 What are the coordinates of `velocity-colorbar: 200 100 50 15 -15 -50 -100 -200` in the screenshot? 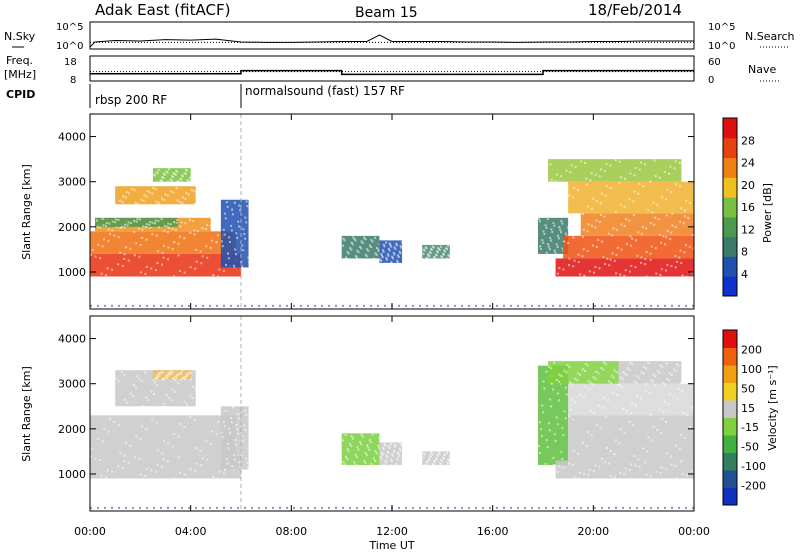 It's located at (744, 417).